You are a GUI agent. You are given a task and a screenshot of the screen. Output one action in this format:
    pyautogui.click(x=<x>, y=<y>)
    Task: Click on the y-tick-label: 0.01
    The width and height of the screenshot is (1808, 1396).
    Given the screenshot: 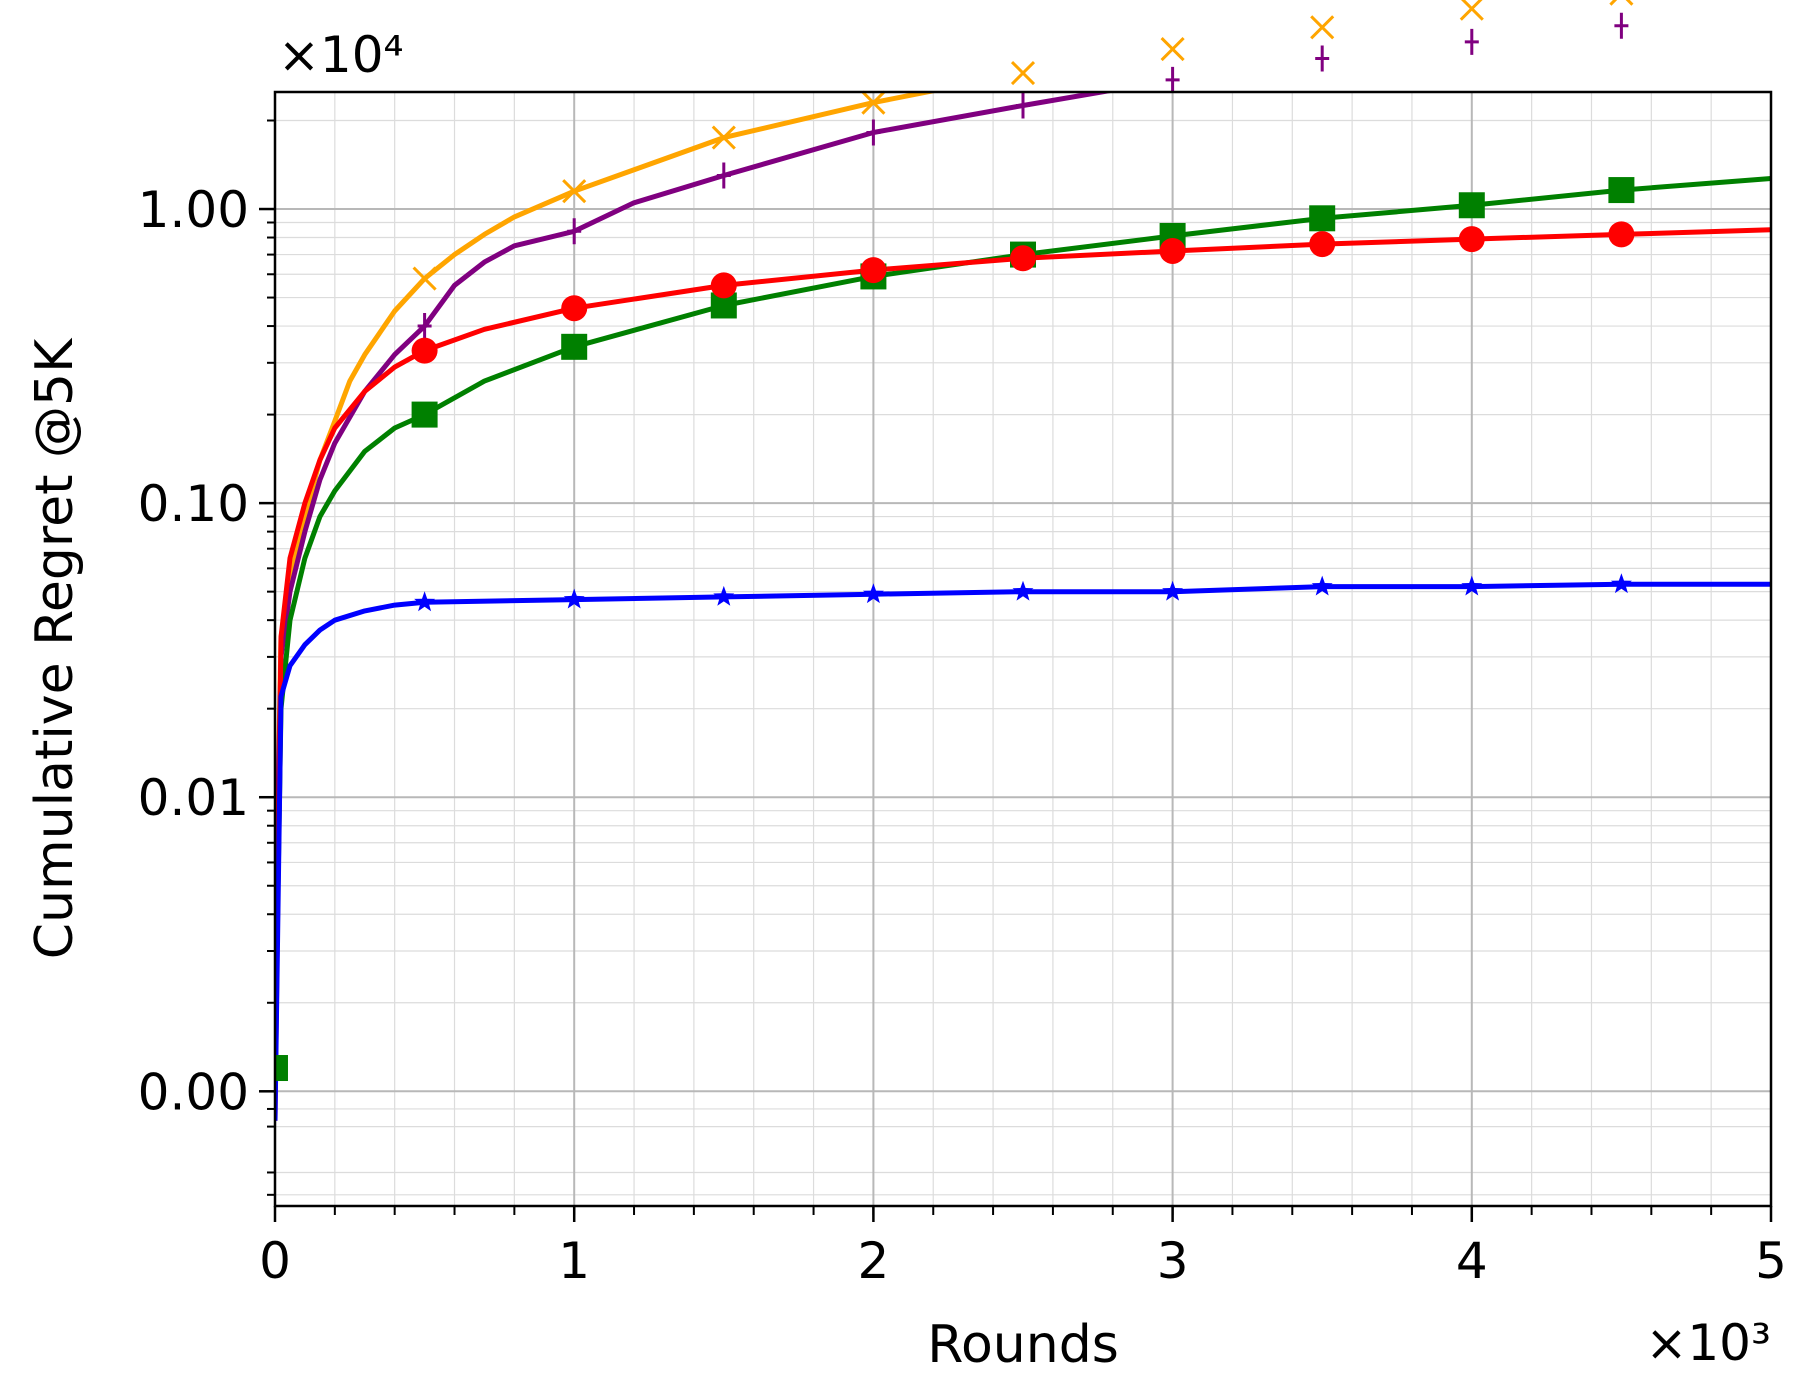 What is the action you would take?
    pyautogui.click(x=193, y=798)
    